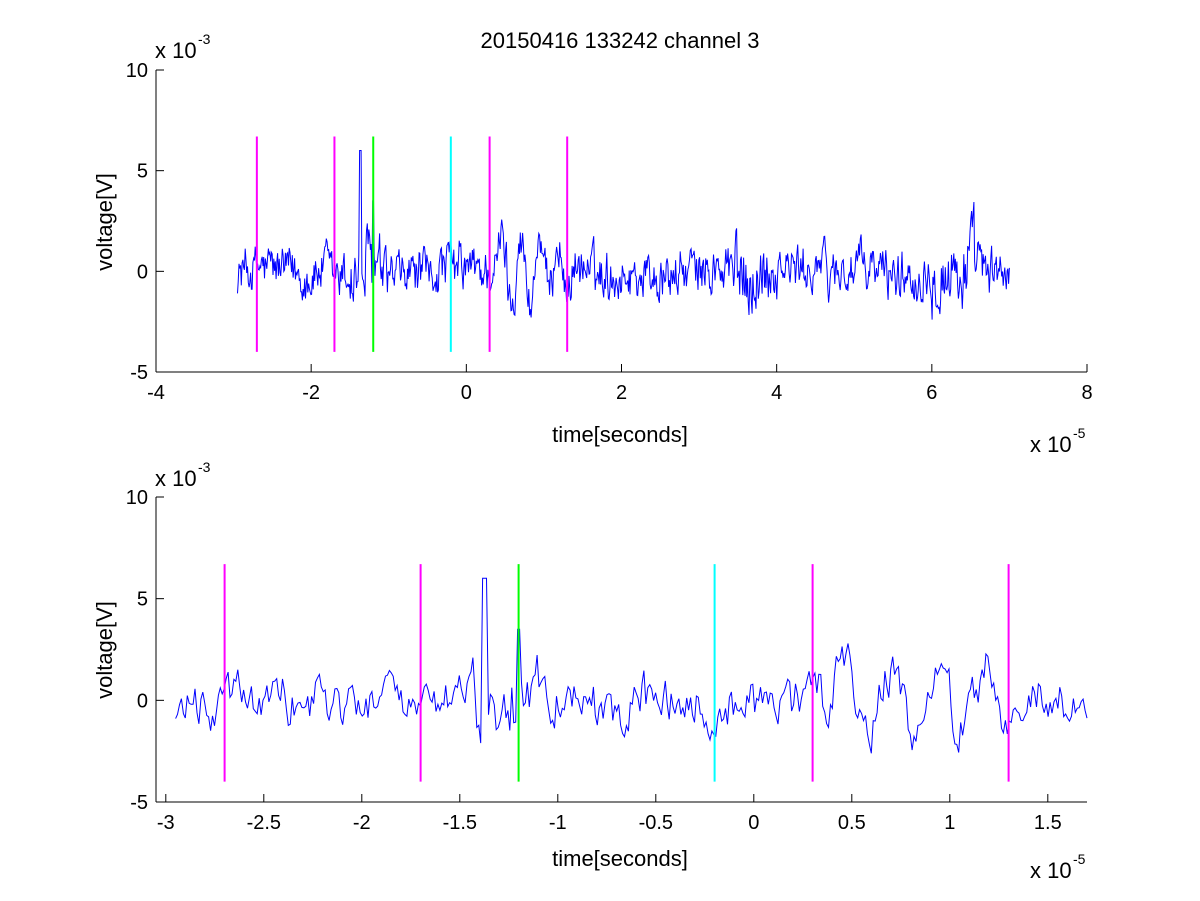 Image resolution: width=1200 pixels, height=901 pixels. I want to click on top-event-markers, so click(412, 244).